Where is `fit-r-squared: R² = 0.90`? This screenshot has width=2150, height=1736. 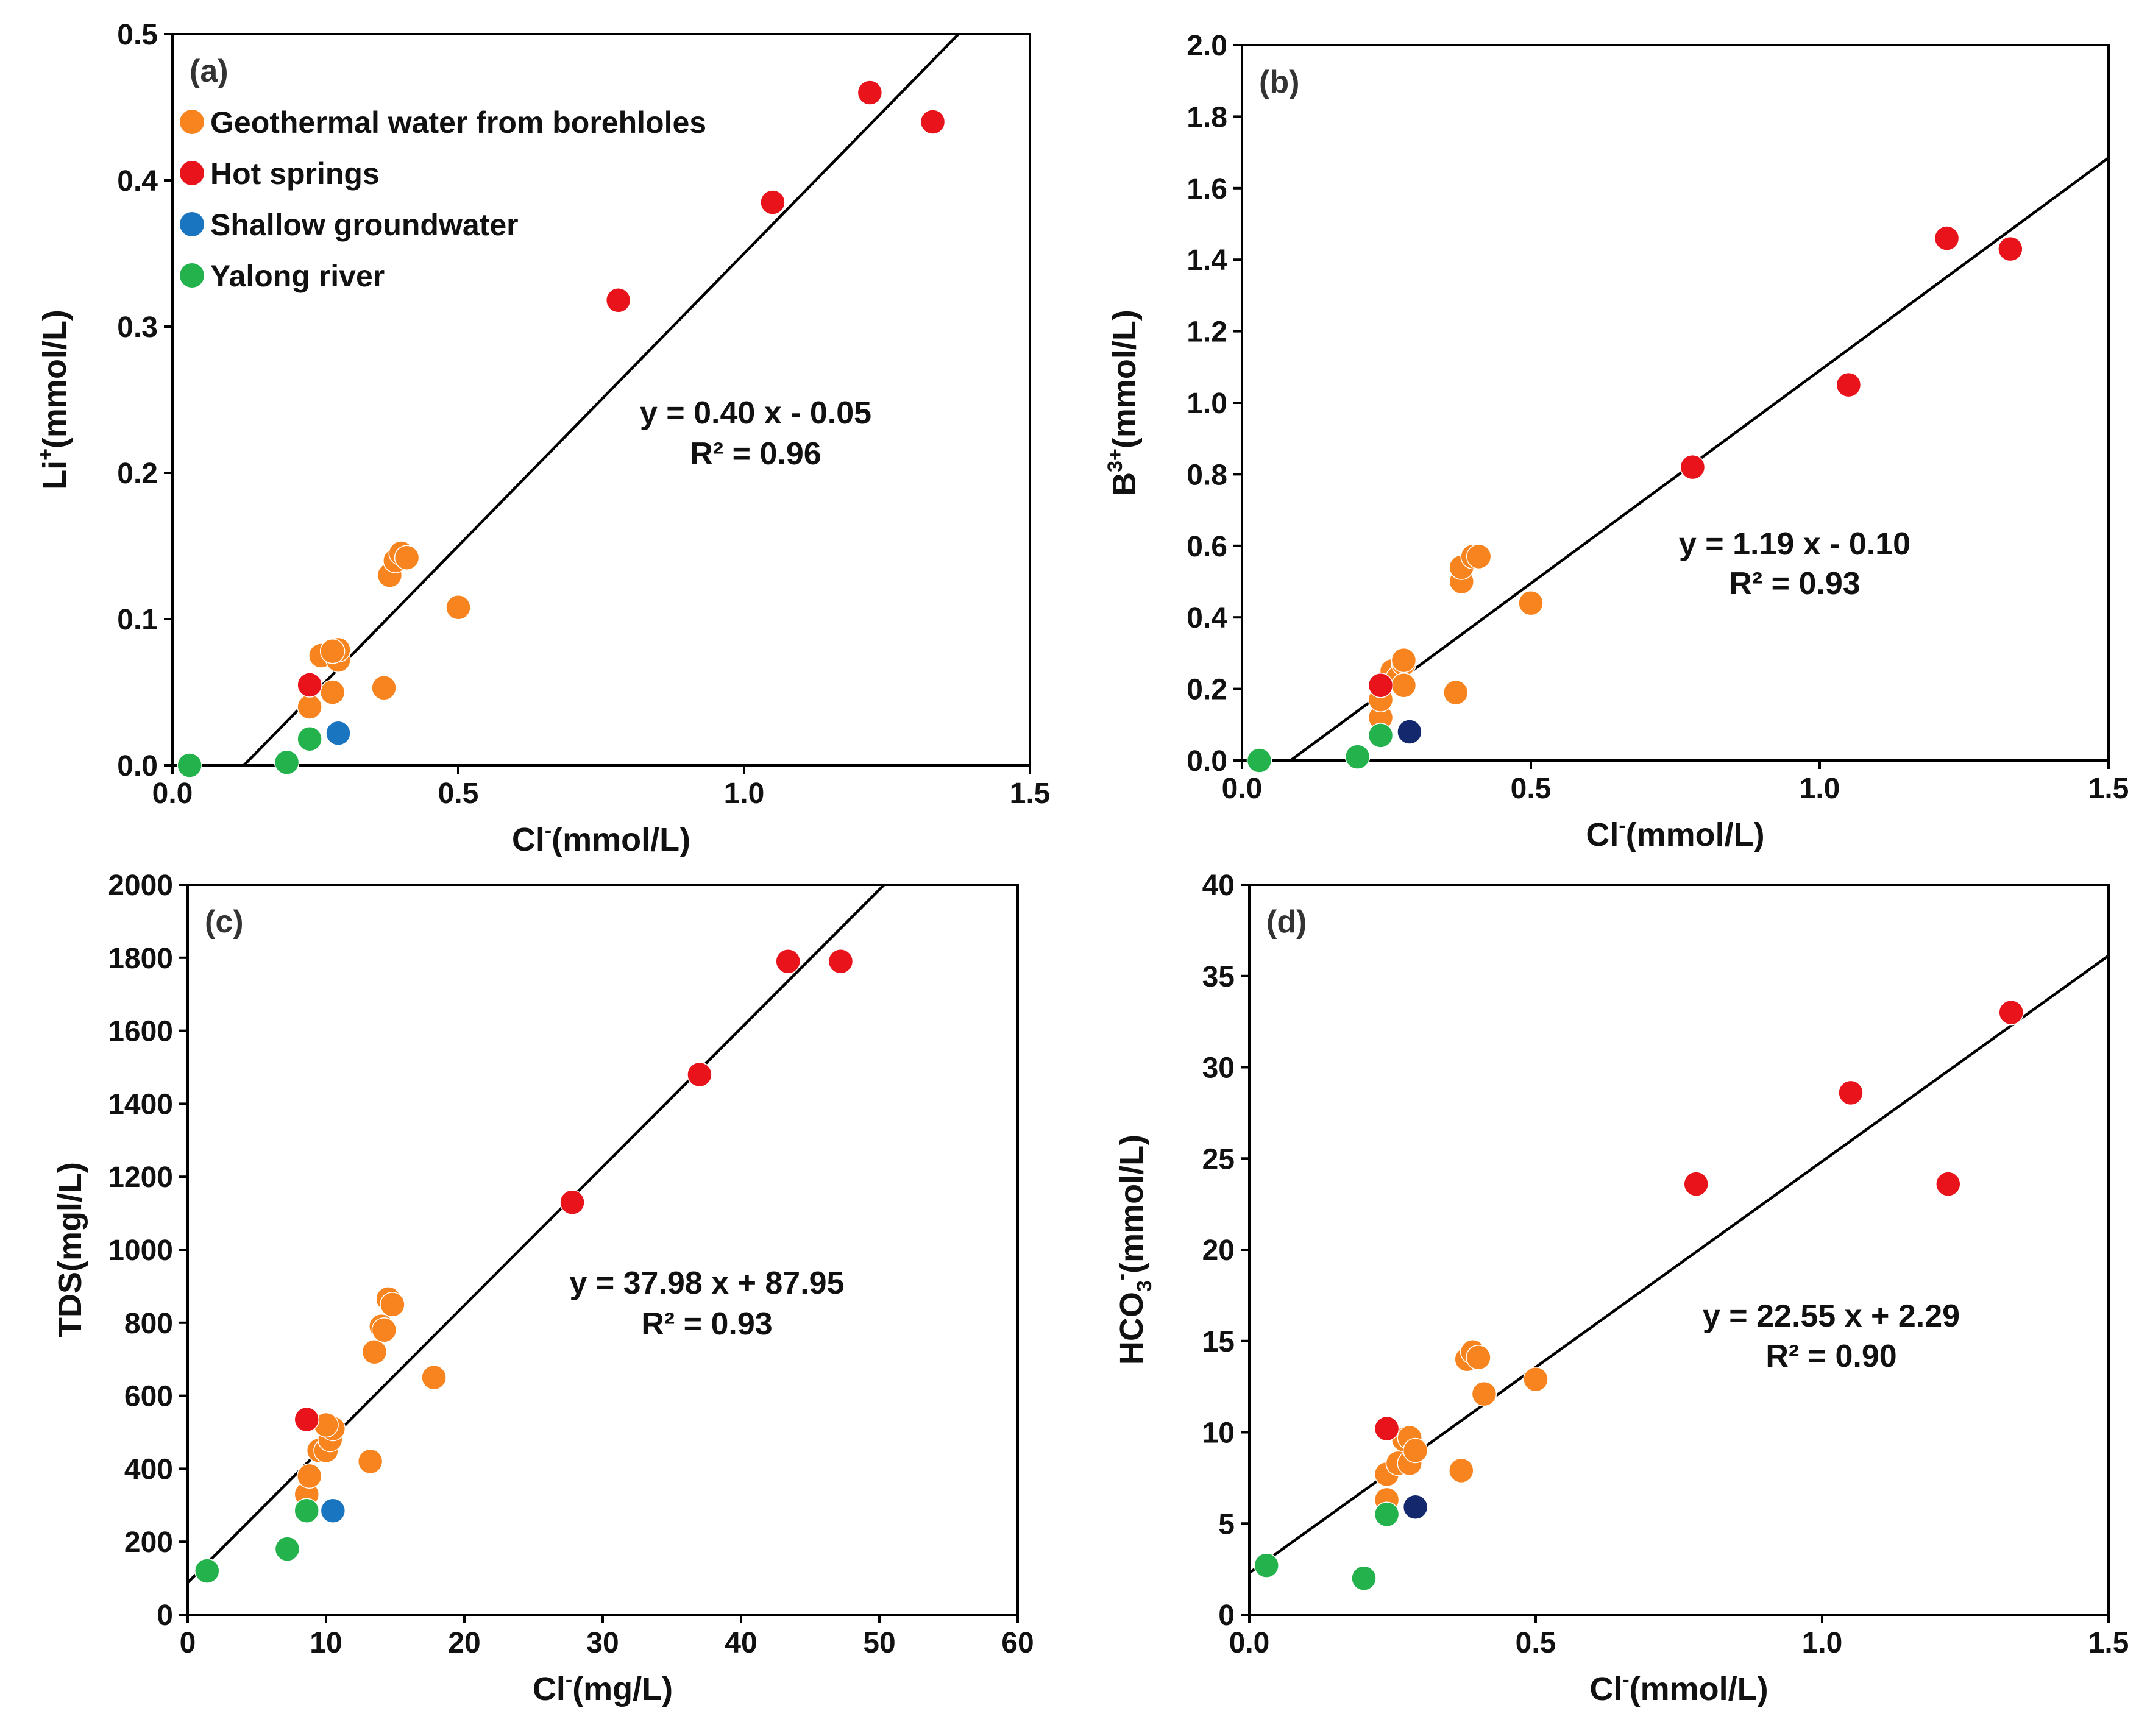
fit-r-squared: R² = 0.90 is located at coordinates (1830, 1356).